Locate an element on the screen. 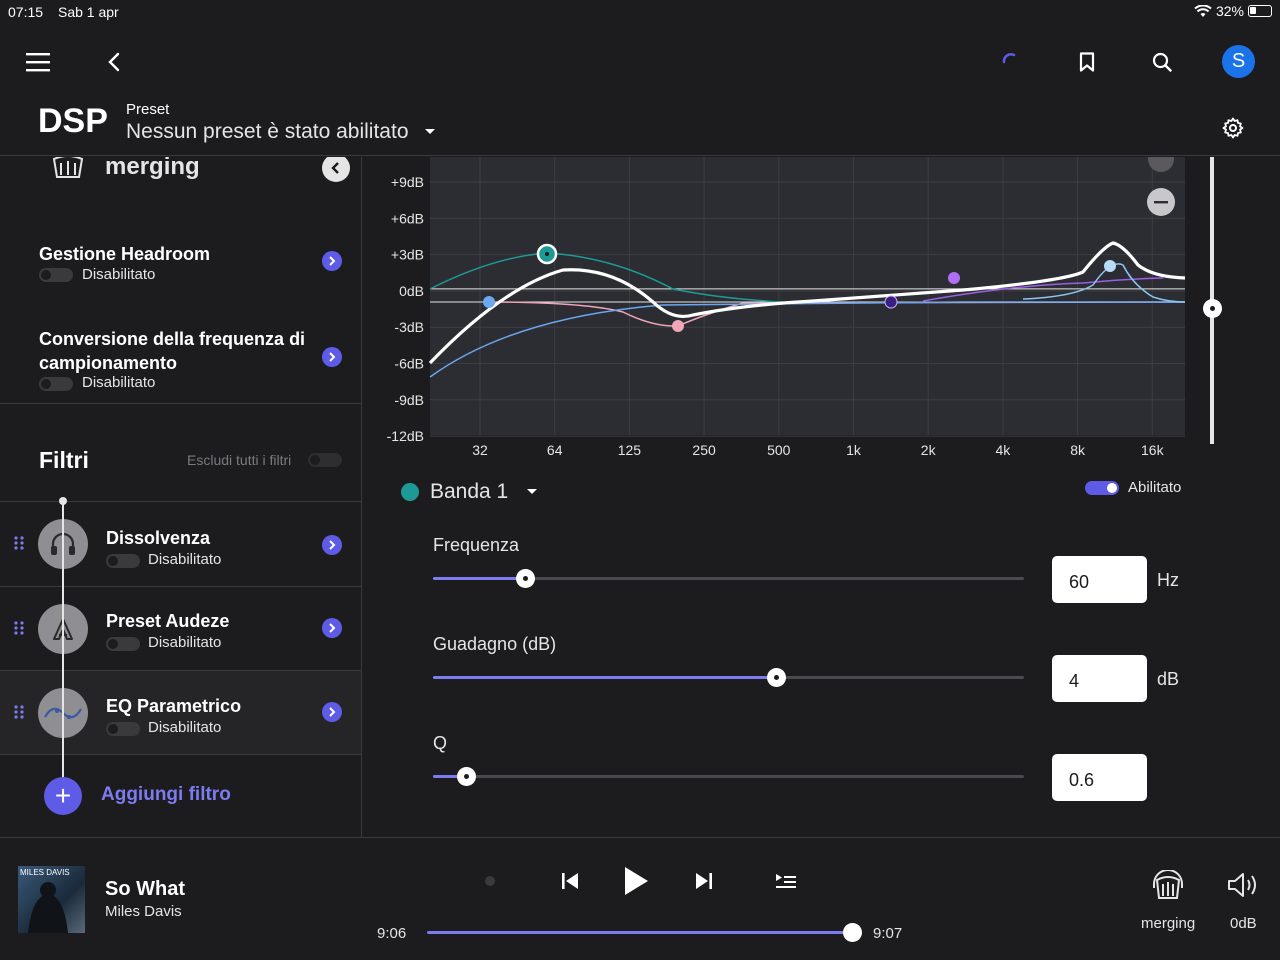  filter-chain-line is located at coordinates (63, 646).